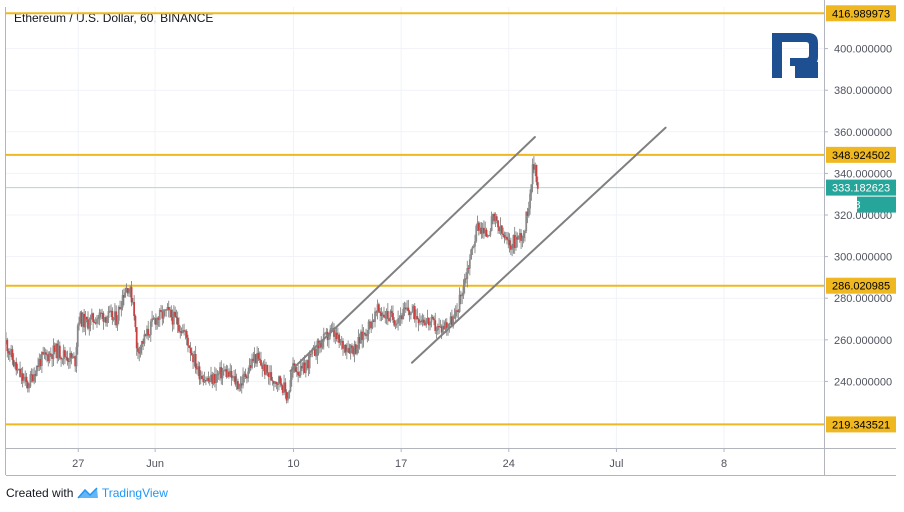  I want to click on attribution: Created with TradingView, so click(87, 494).